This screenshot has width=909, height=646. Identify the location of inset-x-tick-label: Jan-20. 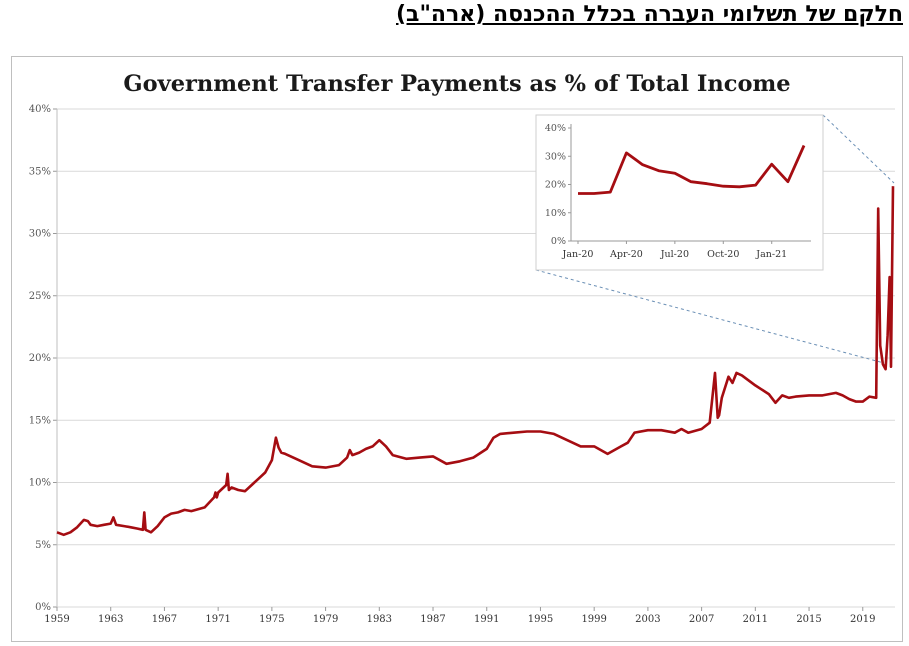
(578, 254).